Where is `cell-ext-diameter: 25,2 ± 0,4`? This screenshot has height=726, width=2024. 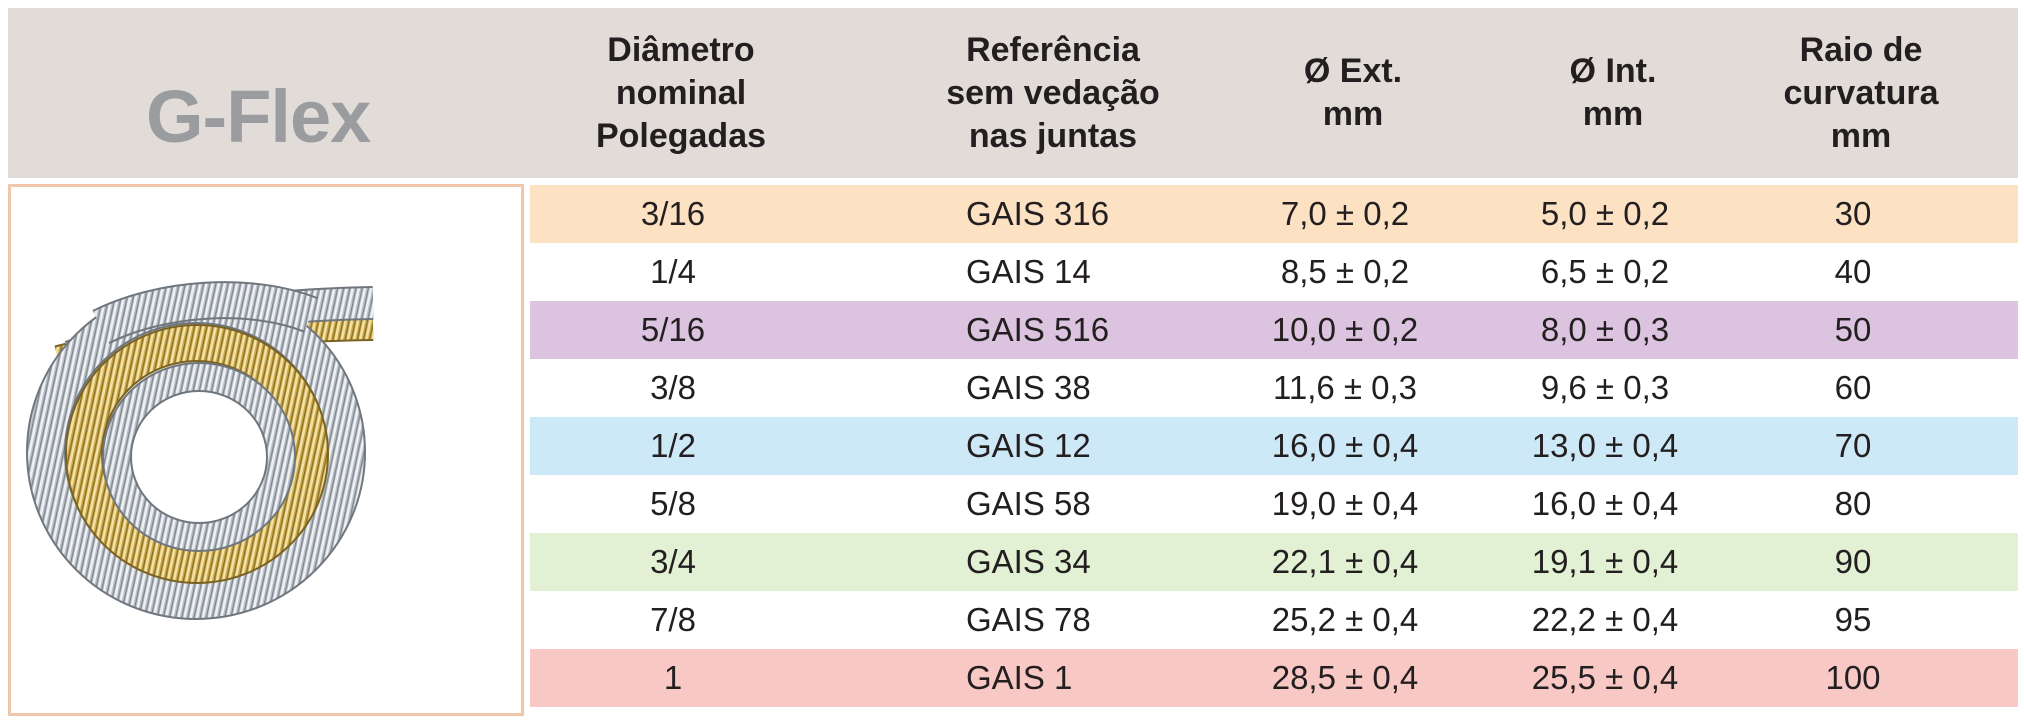
cell-ext-diameter: 25,2 ± 0,4 is located at coordinates (1345, 619).